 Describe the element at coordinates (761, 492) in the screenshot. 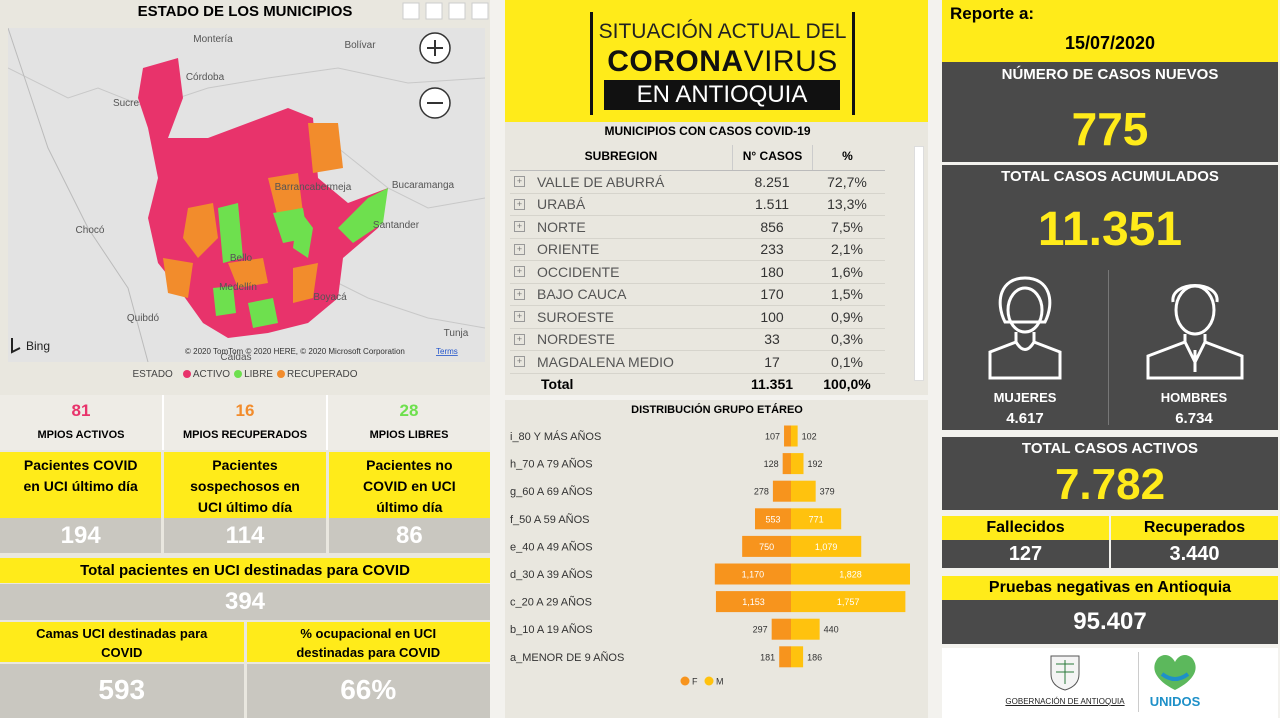

I see `value-label: 278` at that location.